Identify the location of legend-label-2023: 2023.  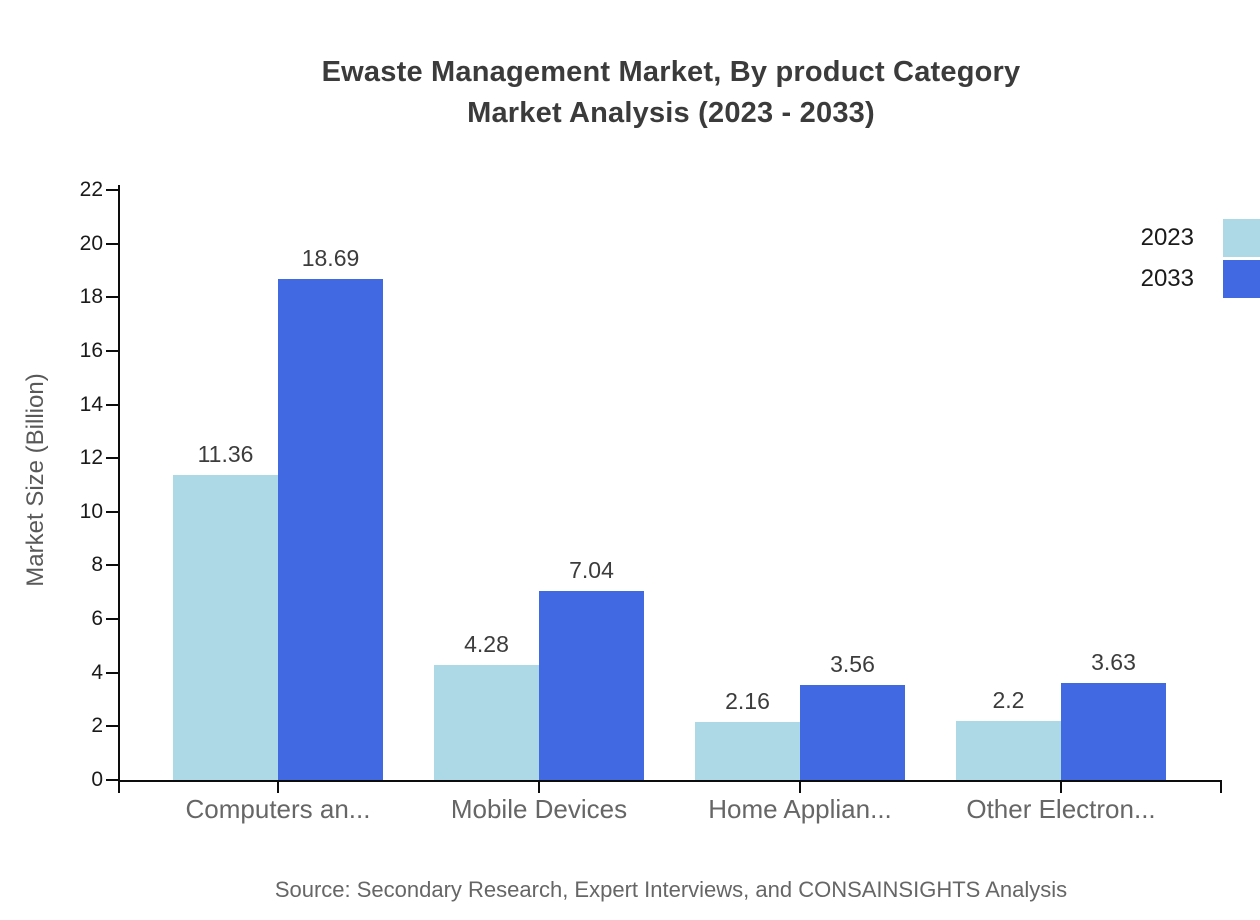
(1167, 237).